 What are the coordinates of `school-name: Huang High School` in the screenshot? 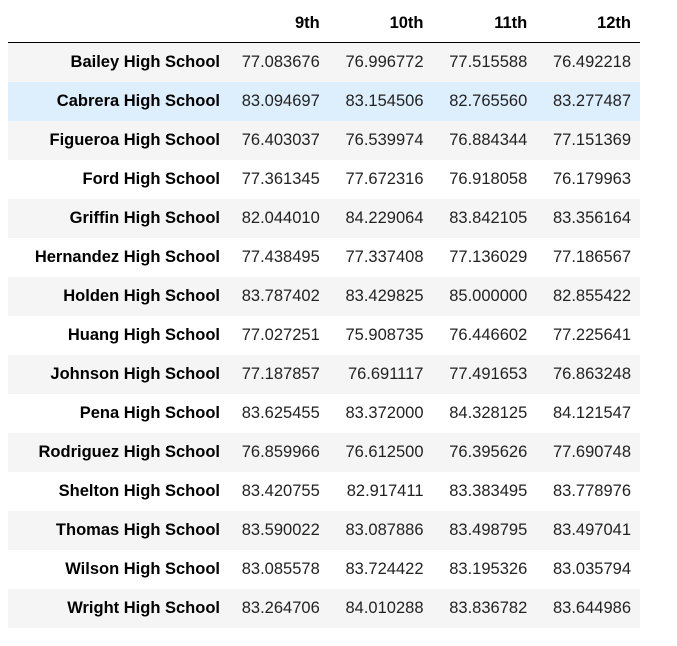 It's located at (143, 334).